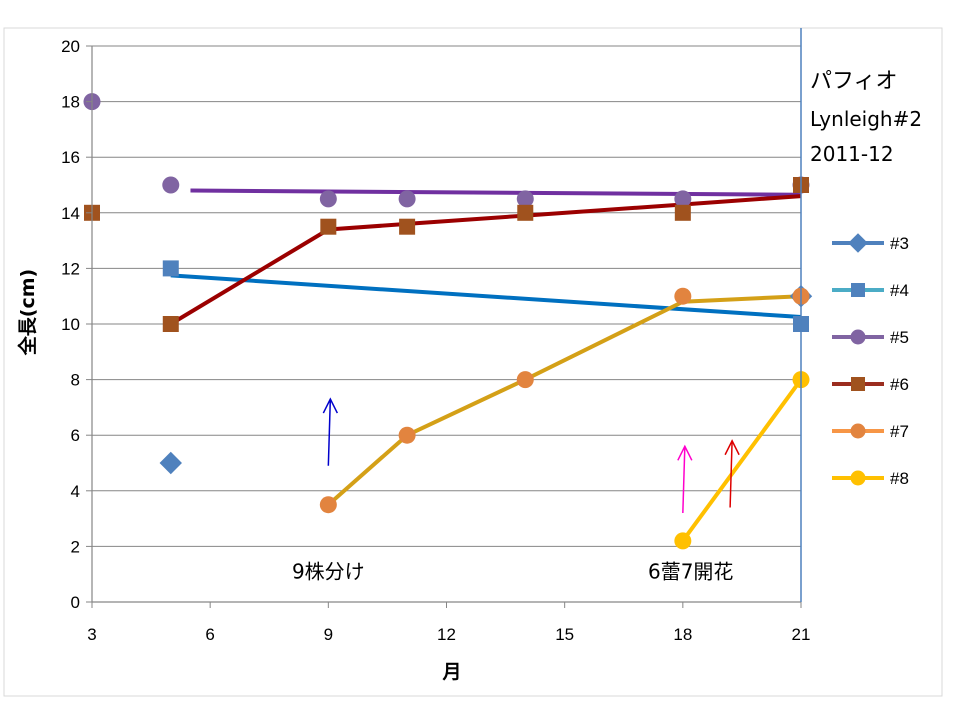 Image resolution: width=960 pixels, height=720 pixels. What do you see at coordinates (75, 491) in the screenshot?
I see `y-tick-label-4: 4` at bounding box center [75, 491].